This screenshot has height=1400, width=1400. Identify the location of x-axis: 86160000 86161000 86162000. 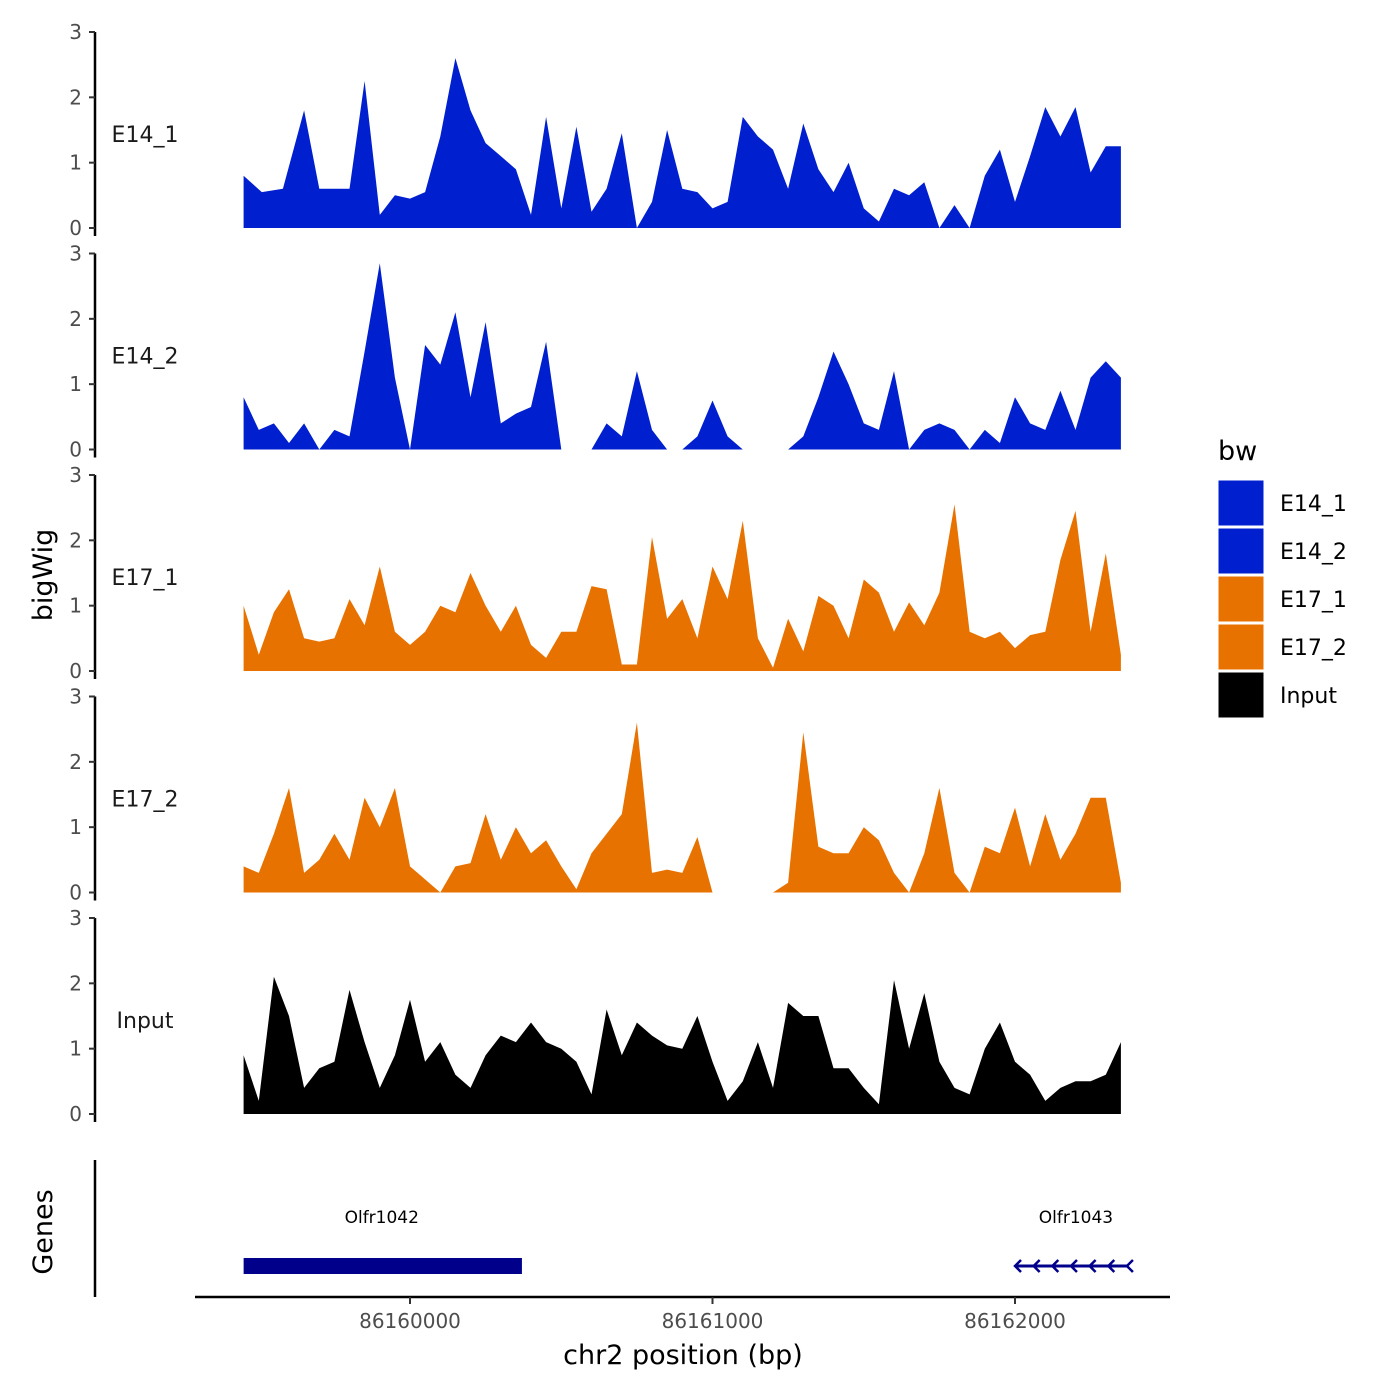
(682, 1314).